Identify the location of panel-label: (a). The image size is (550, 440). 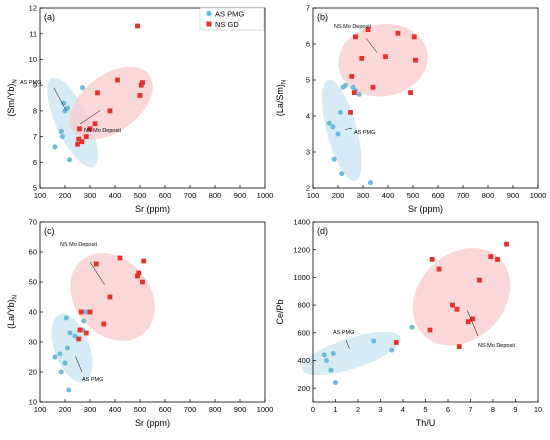
(49, 17).